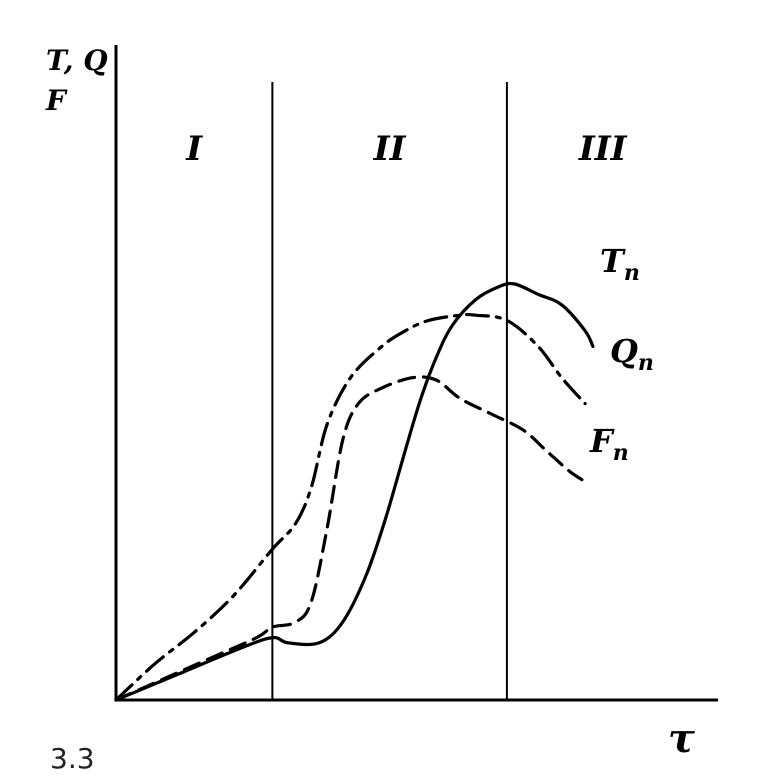 This screenshot has width=764, height=776. I want to click on region-labels: I II III, so click(406, 149).